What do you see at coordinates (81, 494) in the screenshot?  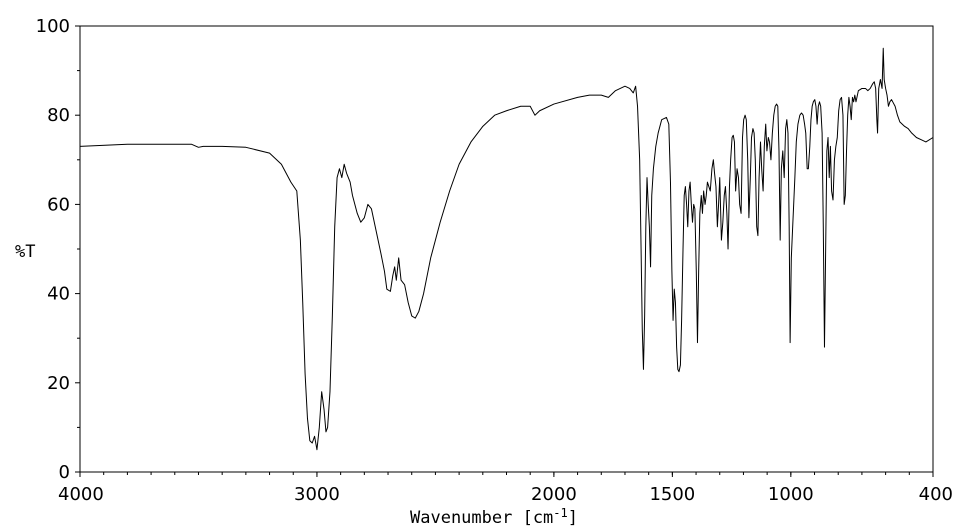 I see `x-tick-label: 4000` at bounding box center [81, 494].